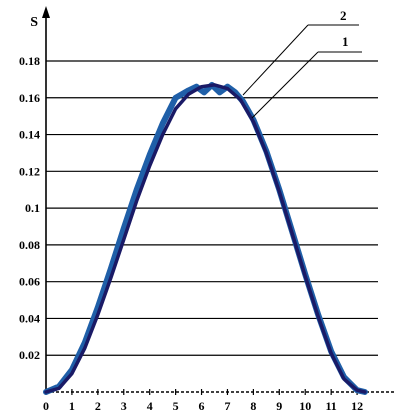  Describe the element at coordinates (29, 355) in the screenshot. I see `y-tick-label: 0.02` at that location.